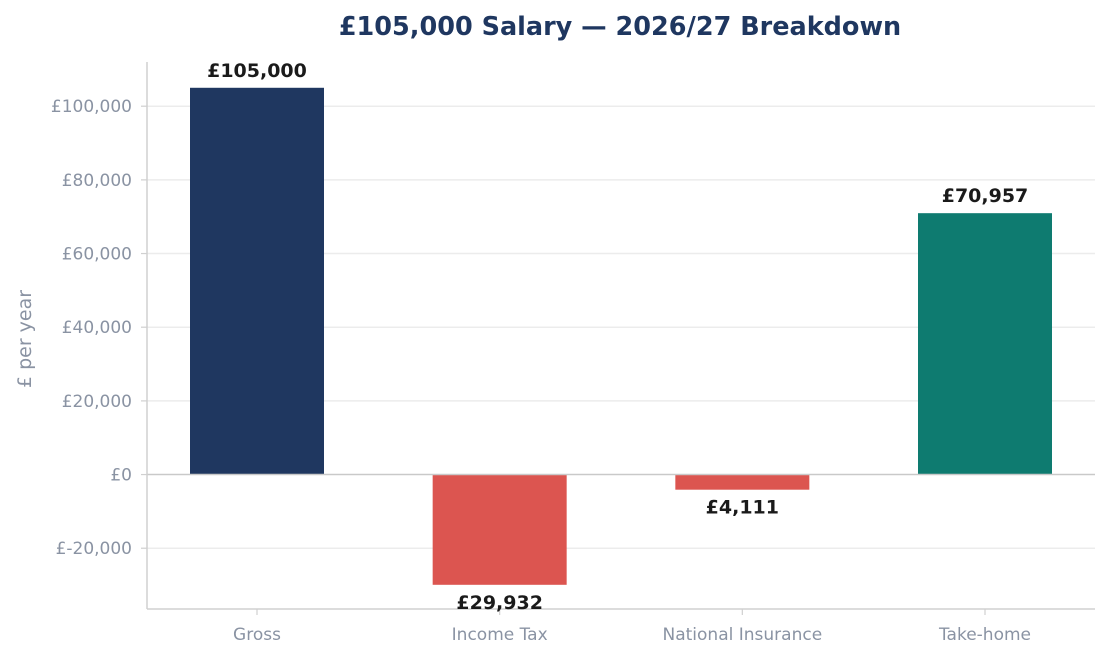 The height and width of the screenshot is (663, 1110). What do you see at coordinates (257, 281) in the screenshot?
I see `bar-gross` at bounding box center [257, 281].